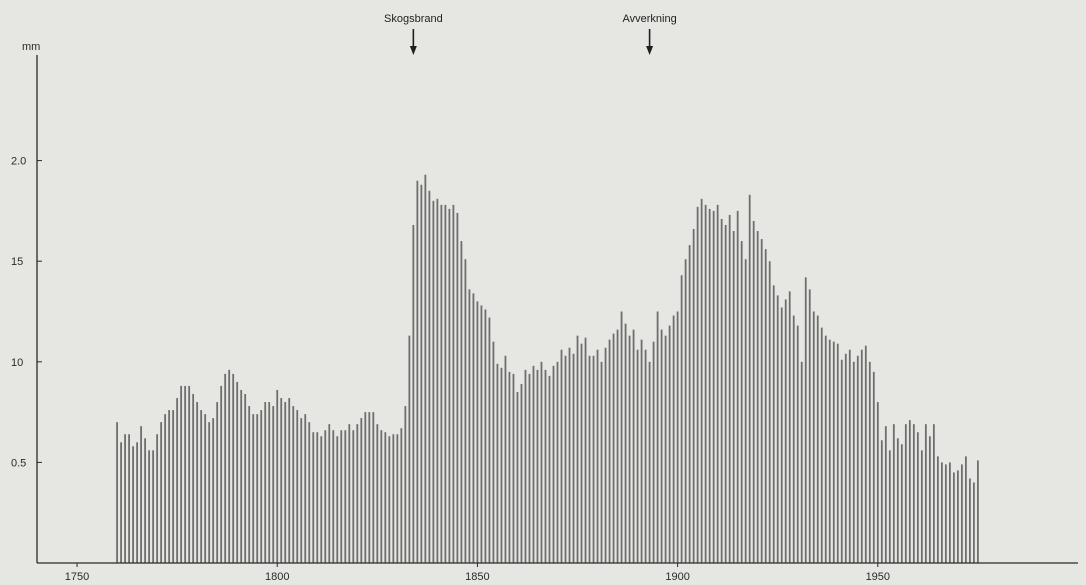 Image resolution: width=1086 pixels, height=585 pixels. Describe the element at coordinates (777, 429) in the screenshot. I see `bar-1925` at that location.